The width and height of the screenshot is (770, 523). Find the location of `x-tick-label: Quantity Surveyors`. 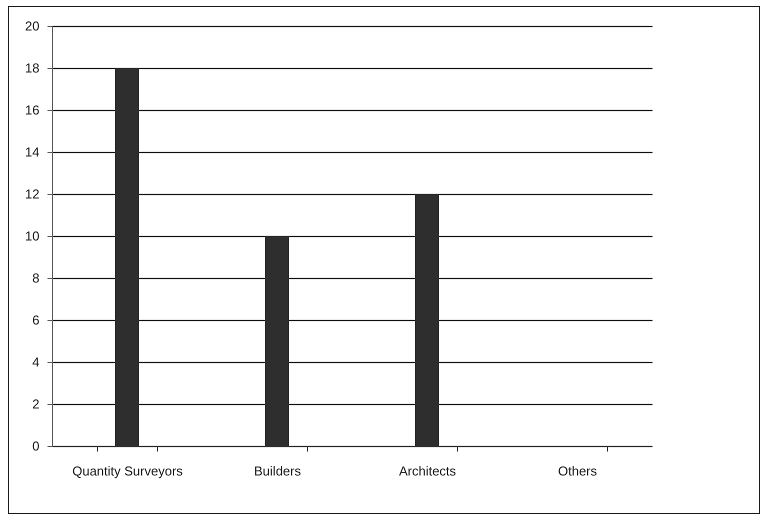

x-tick-label: Quantity Surveyors is located at coordinates (128, 471).